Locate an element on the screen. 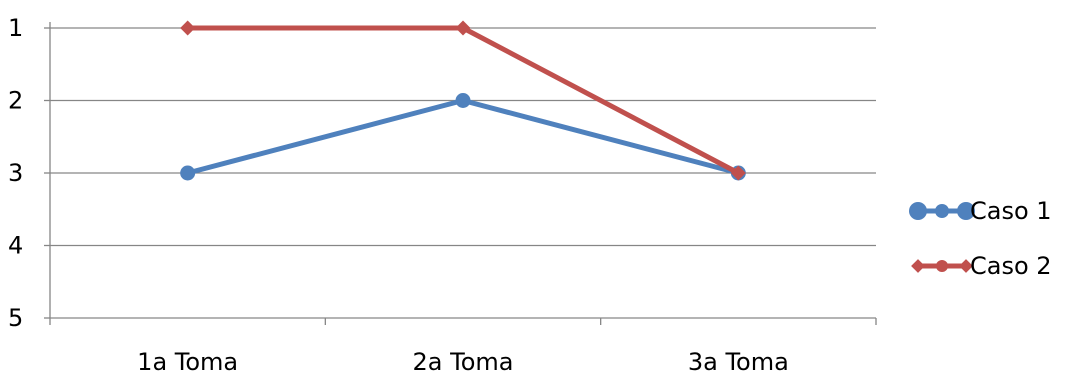  y-axis-labels: 1 2 3 4 5 is located at coordinates (15, 173).